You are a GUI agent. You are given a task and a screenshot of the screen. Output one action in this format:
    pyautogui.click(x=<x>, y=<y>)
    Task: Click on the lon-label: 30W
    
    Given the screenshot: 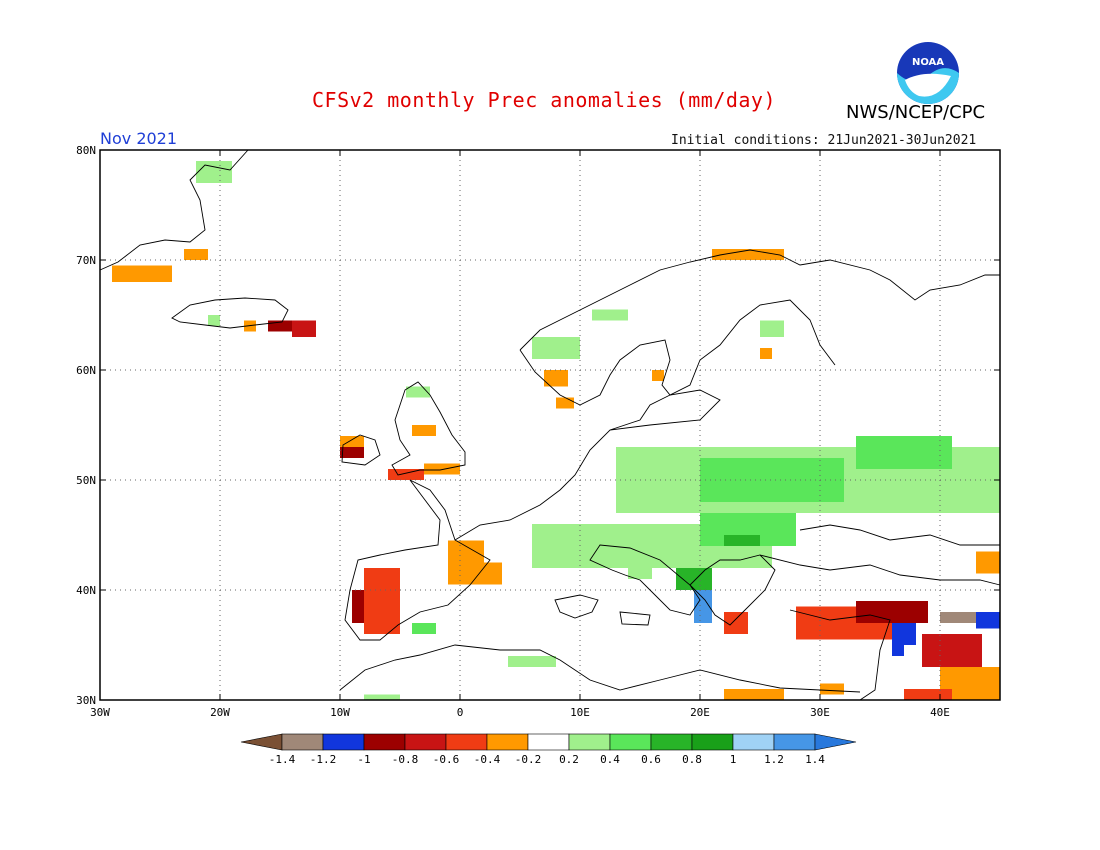 What is the action you would take?
    pyautogui.click(x=100, y=712)
    